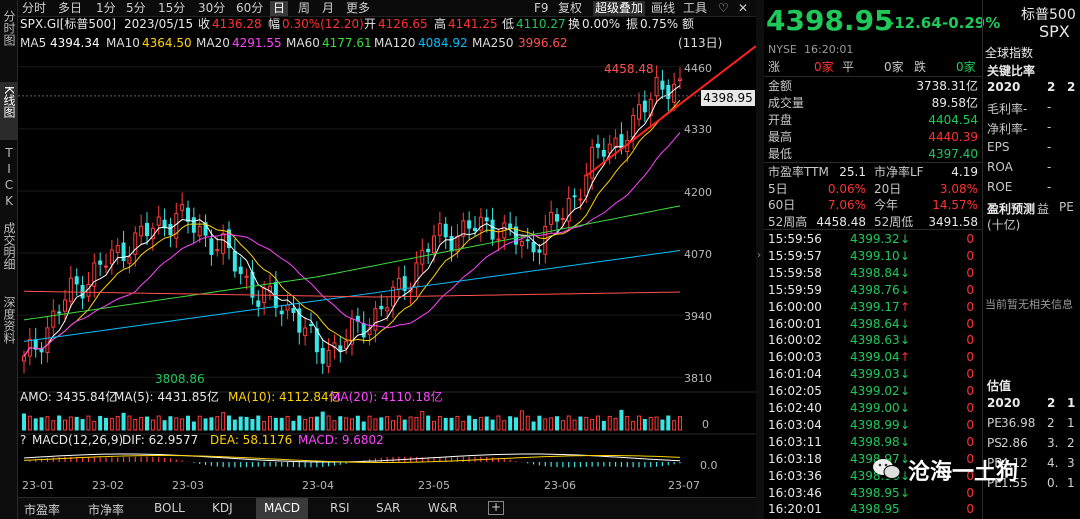  Describe the element at coordinates (698, 192) in the screenshot. I see `price-tick: 4200` at that location.